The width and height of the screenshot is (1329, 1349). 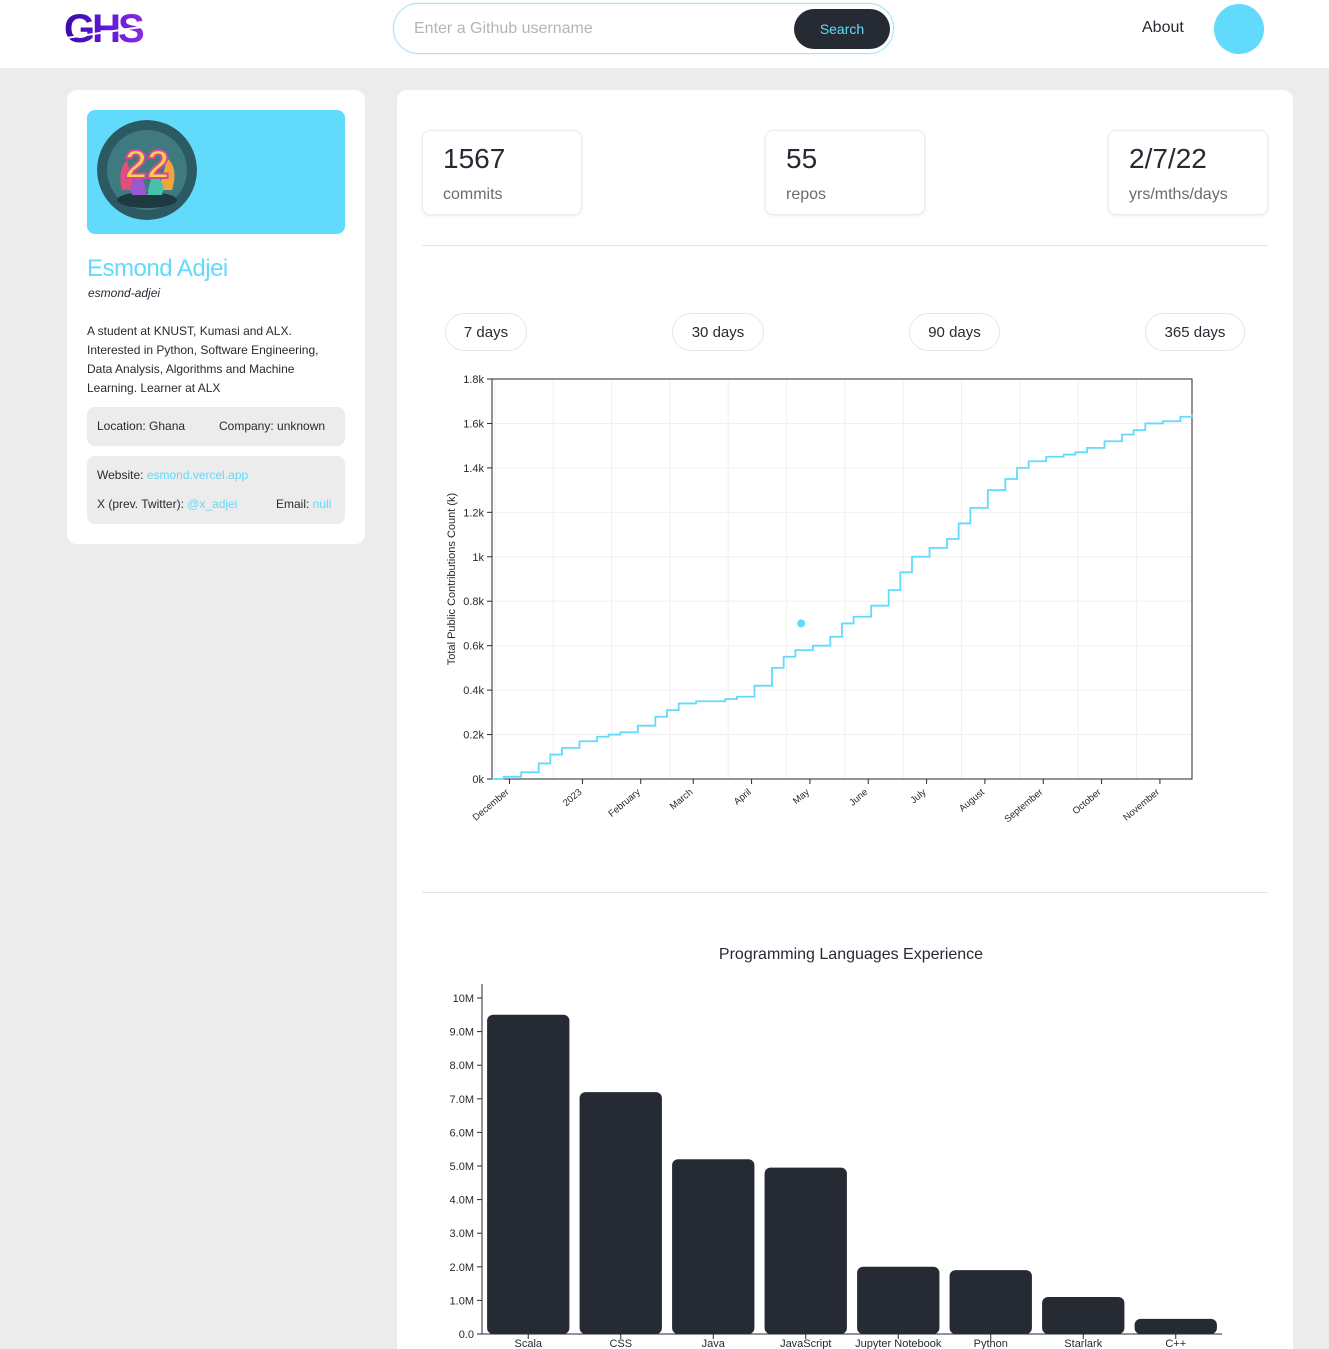 I want to click on repos-card: 55 repos, so click(x=845, y=172).